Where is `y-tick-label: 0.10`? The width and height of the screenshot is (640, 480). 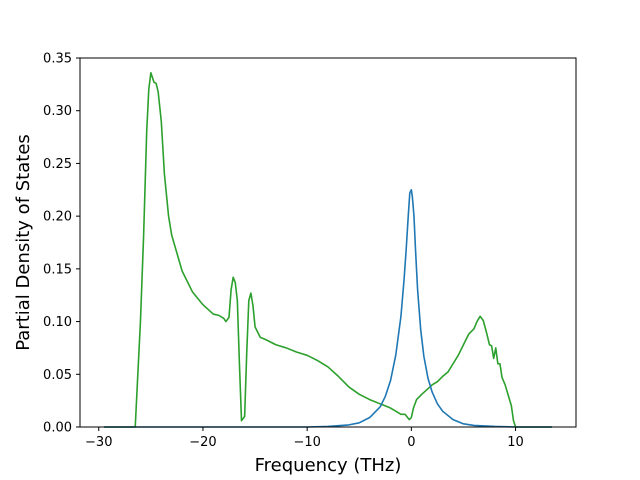 y-tick-label: 0.10 is located at coordinates (57, 322).